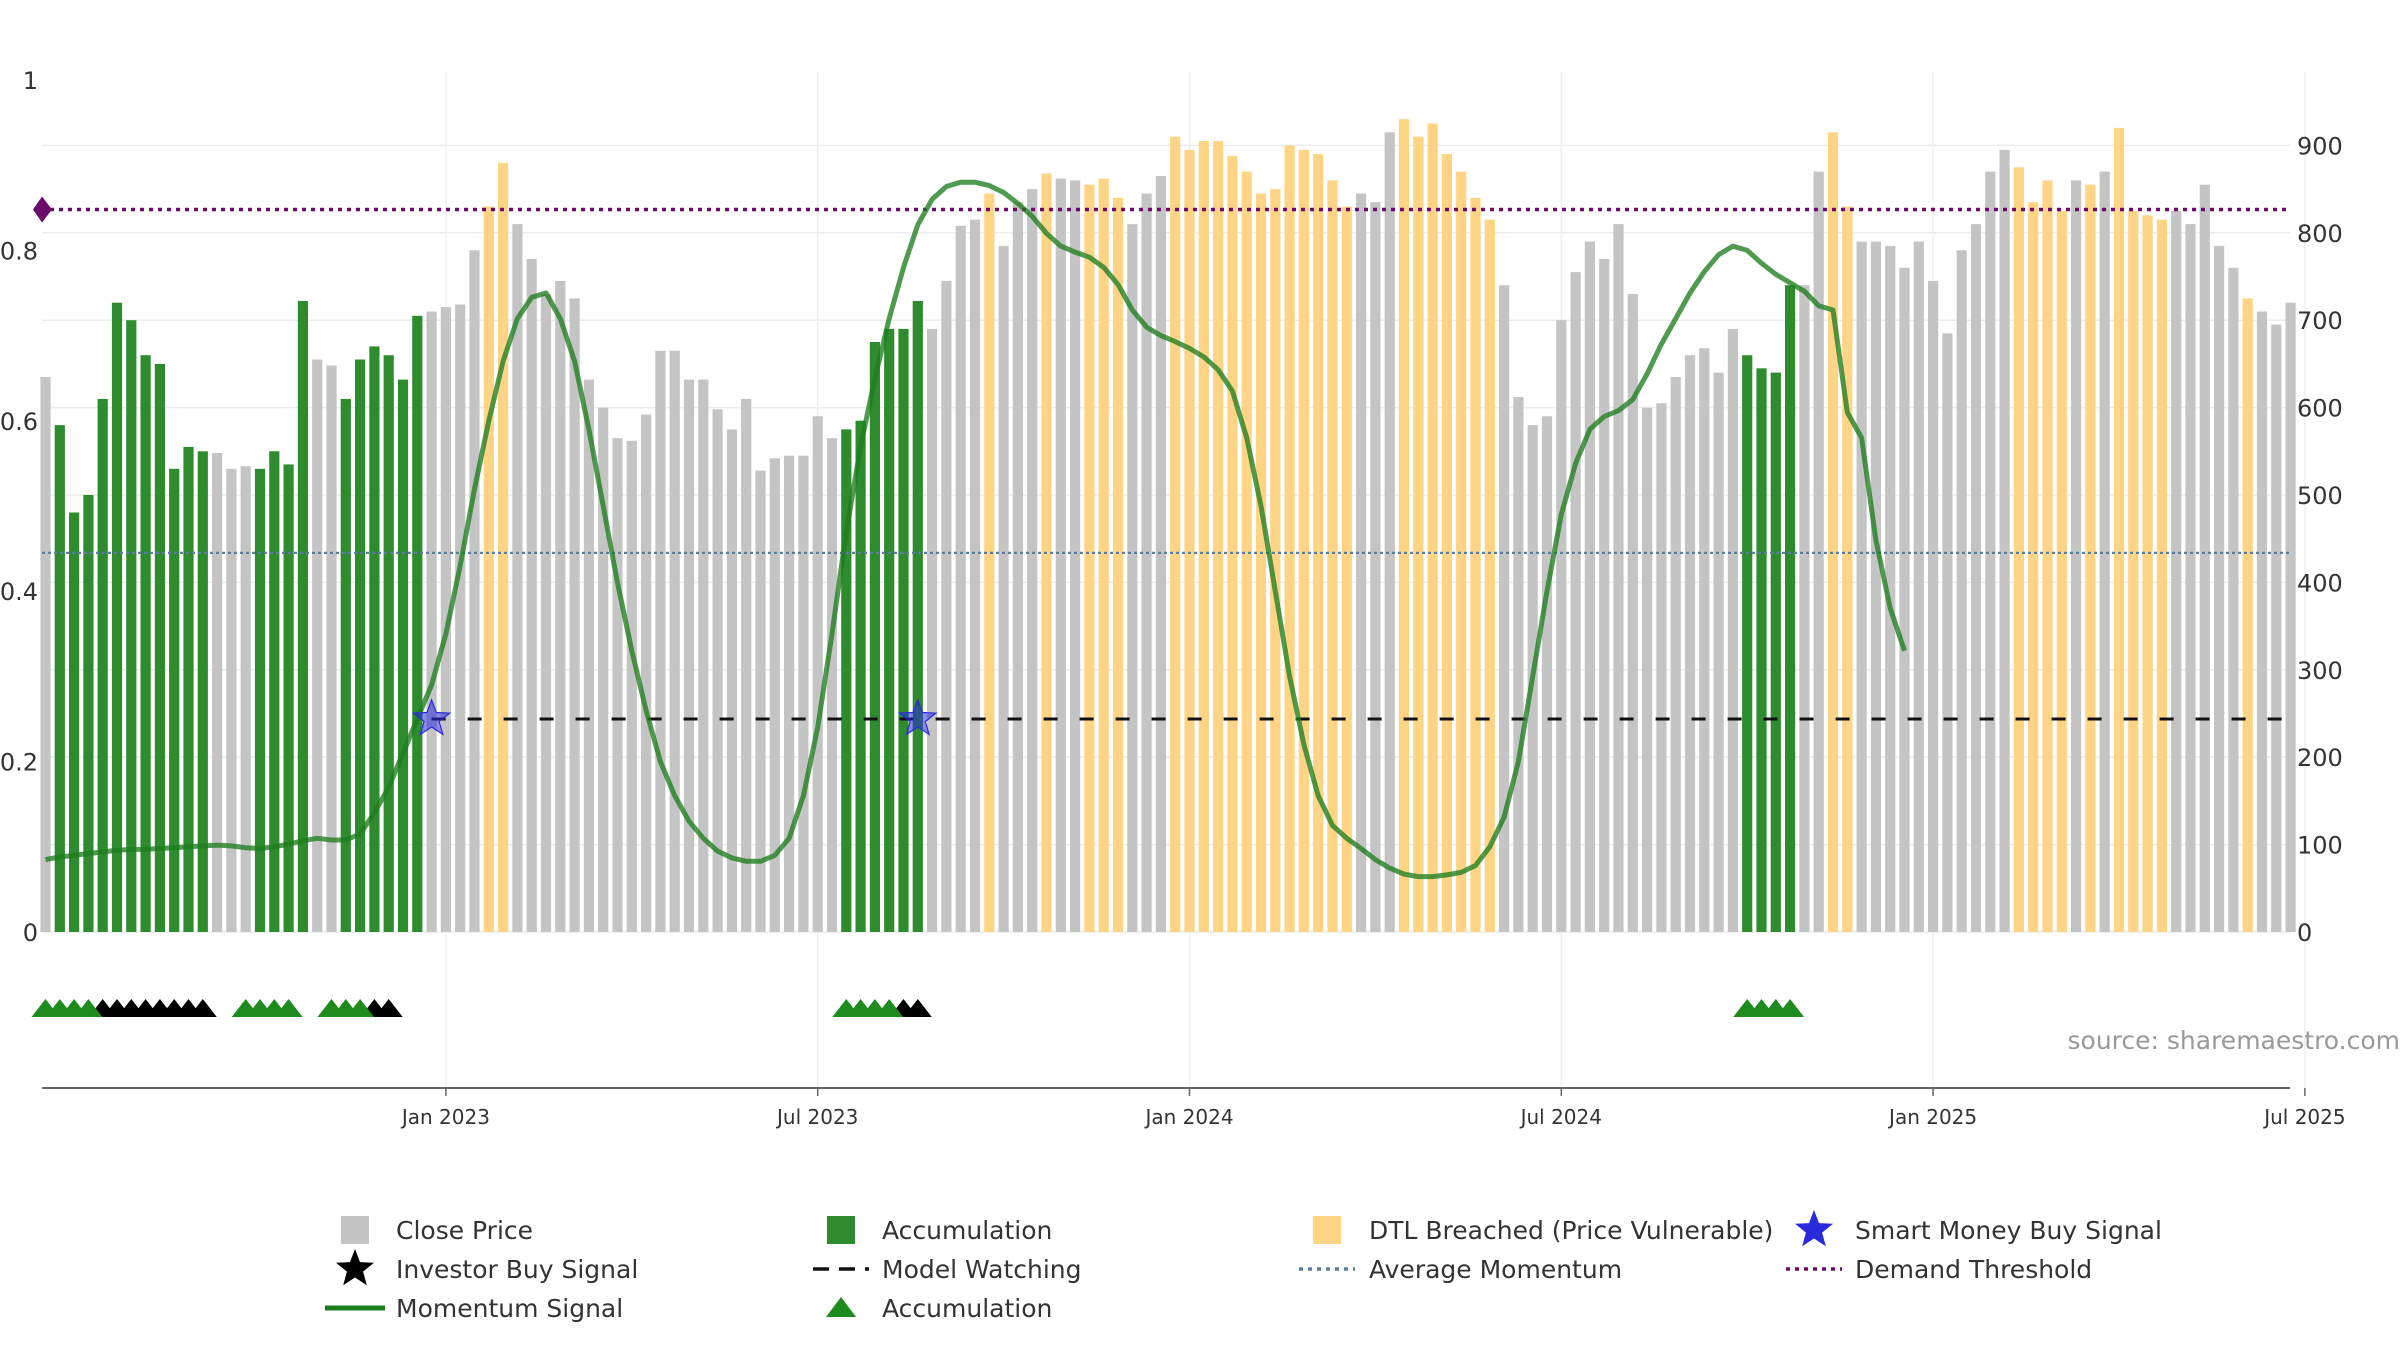  I want to click on x-tick-label: Jan 2025, so click(1932, 1117).